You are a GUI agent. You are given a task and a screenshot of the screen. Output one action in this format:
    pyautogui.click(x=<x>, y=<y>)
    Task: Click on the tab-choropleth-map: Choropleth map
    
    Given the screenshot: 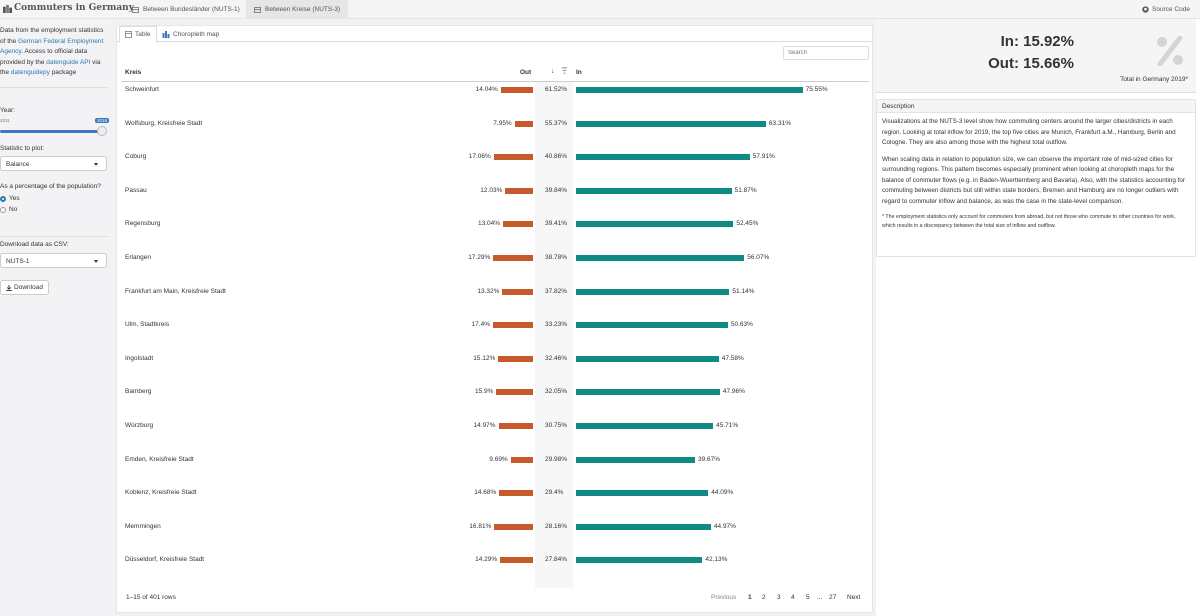 What is the action you would take?
    pyautogui.click(x=190, y=34)
    